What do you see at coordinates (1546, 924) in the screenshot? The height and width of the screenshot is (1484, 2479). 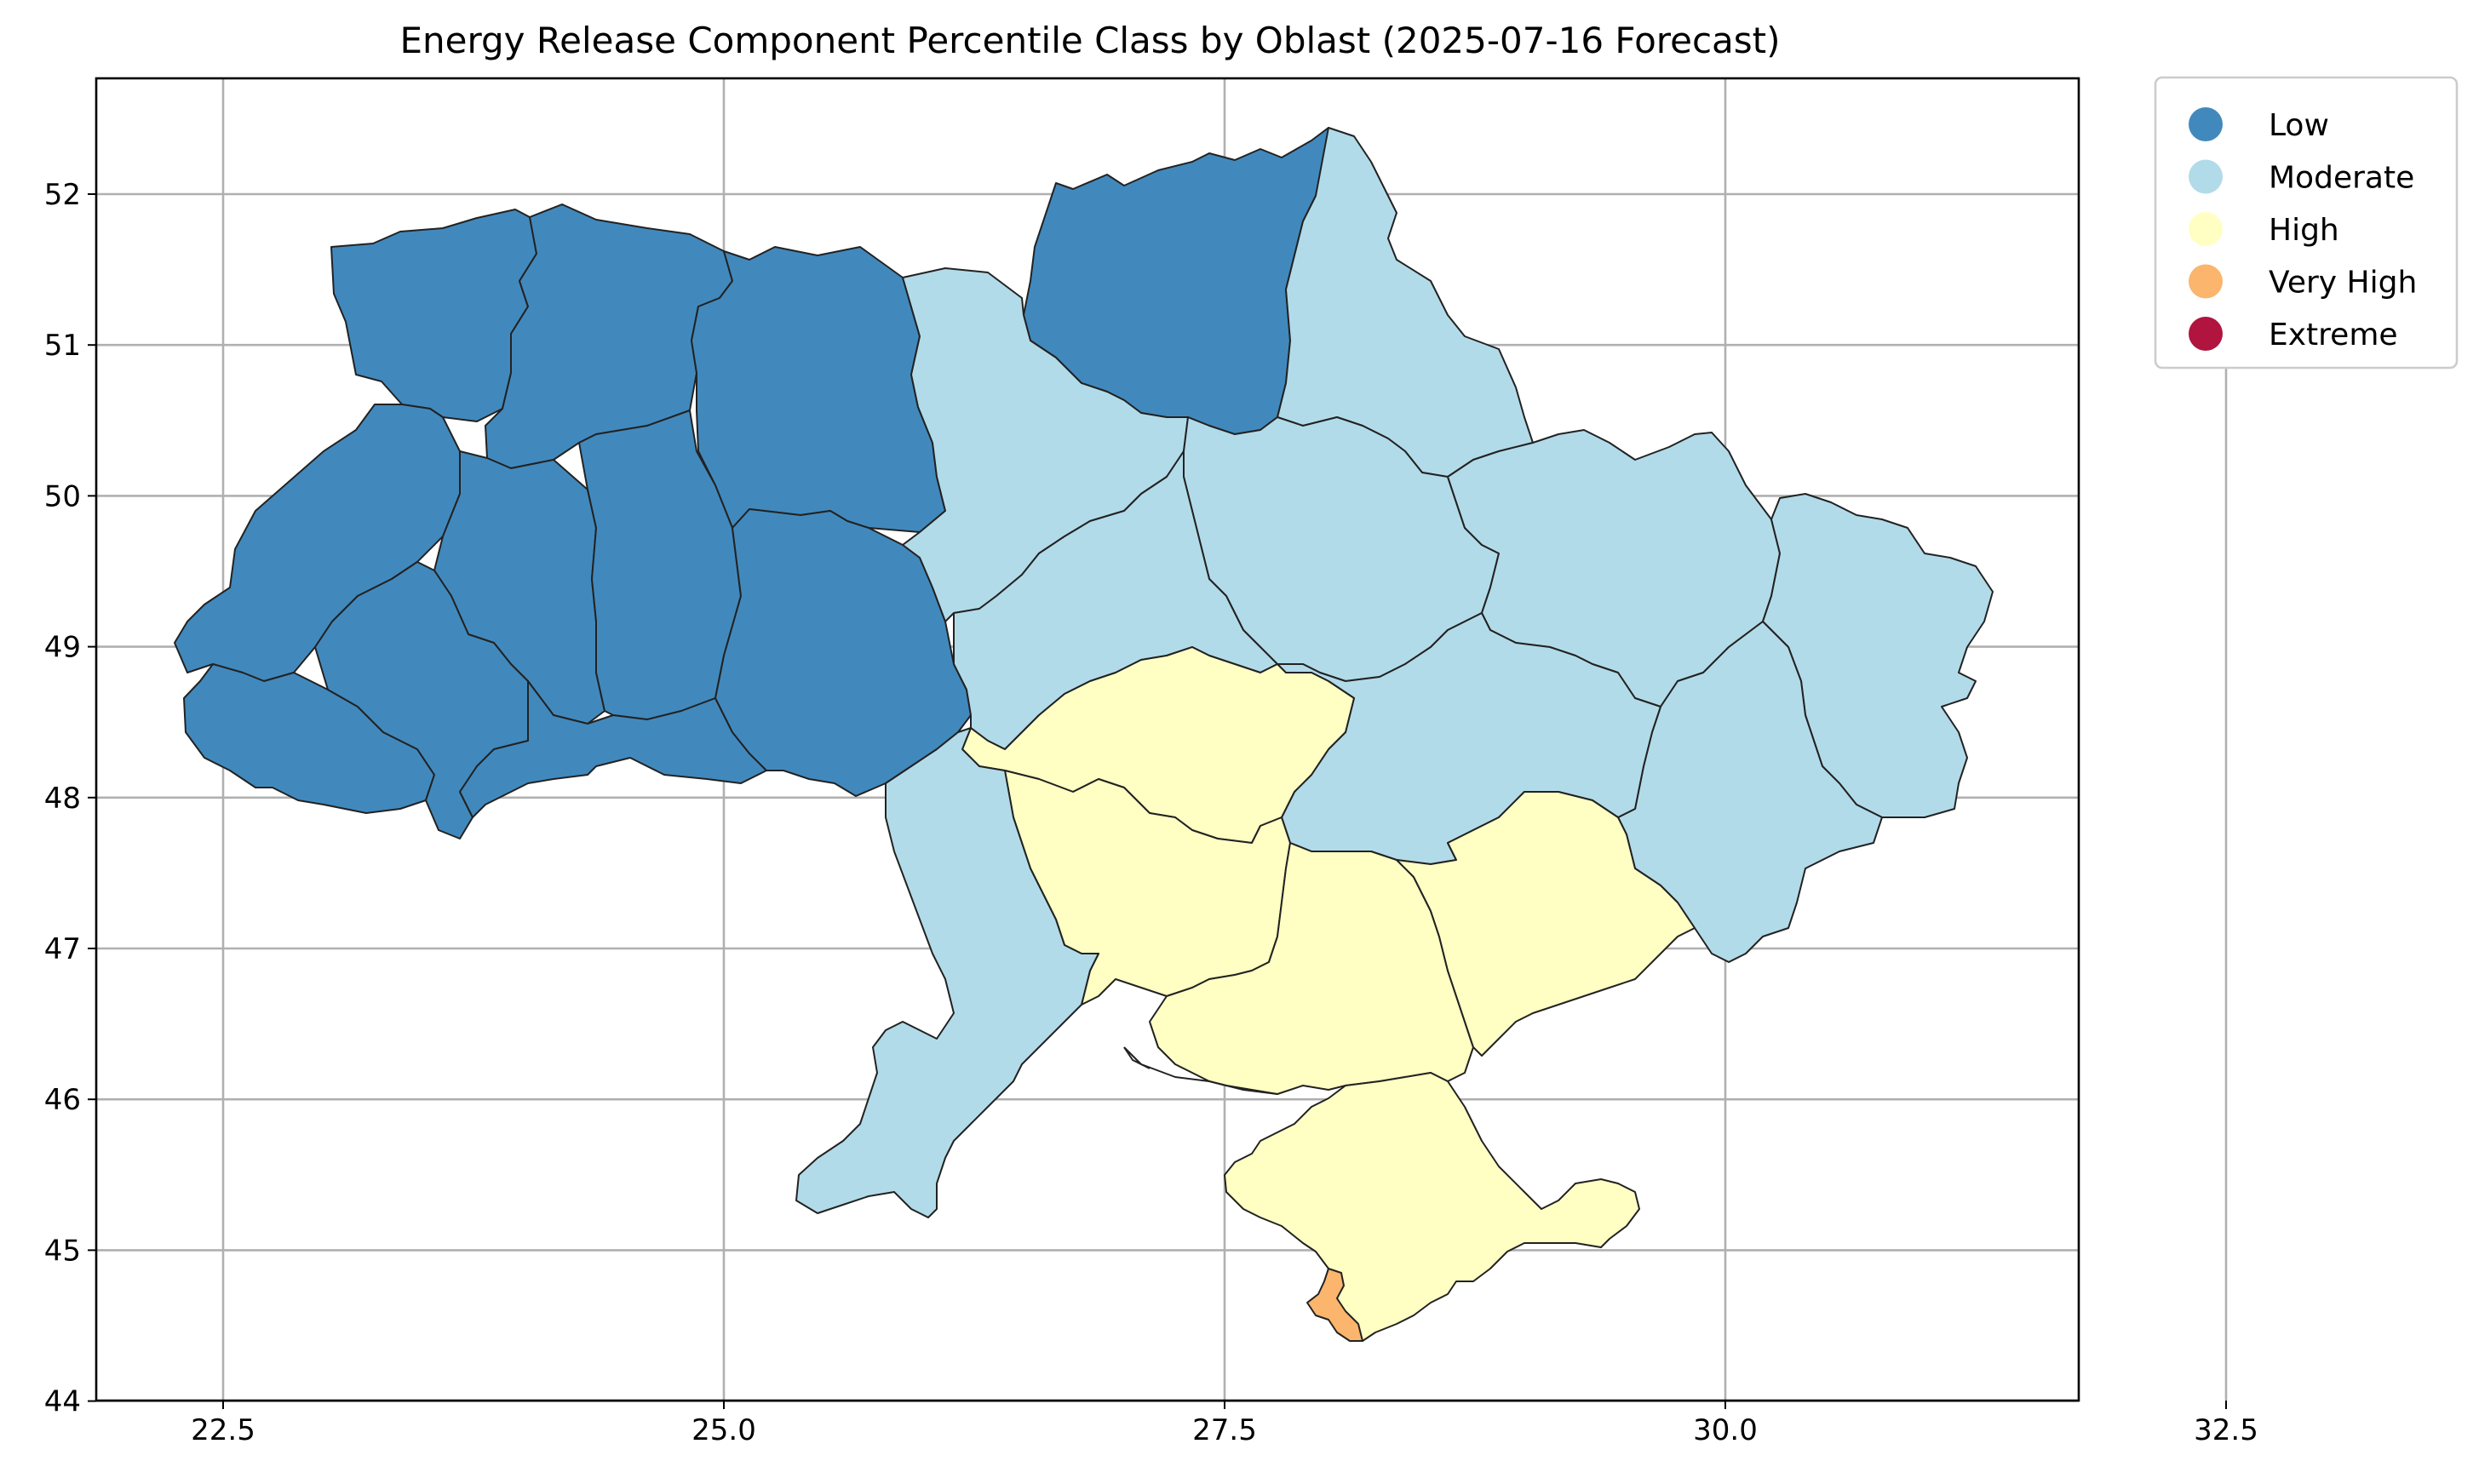 I see `region-zaporizhzhia` at bounding box center [1546, 924].